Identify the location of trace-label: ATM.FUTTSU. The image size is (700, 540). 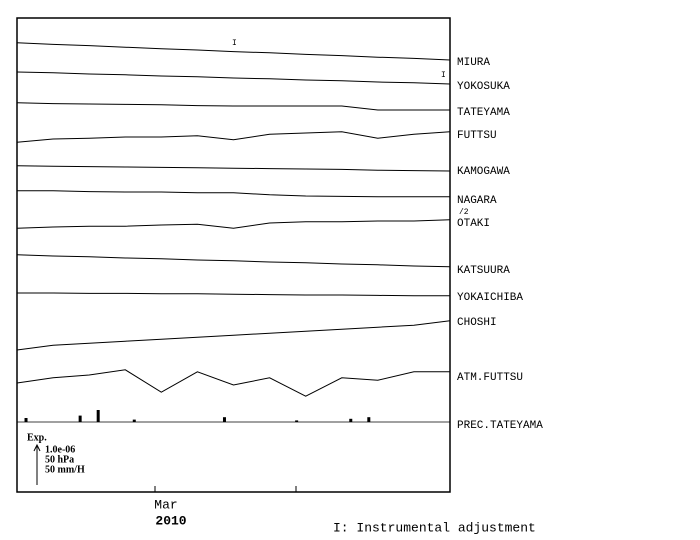
(490, 378).